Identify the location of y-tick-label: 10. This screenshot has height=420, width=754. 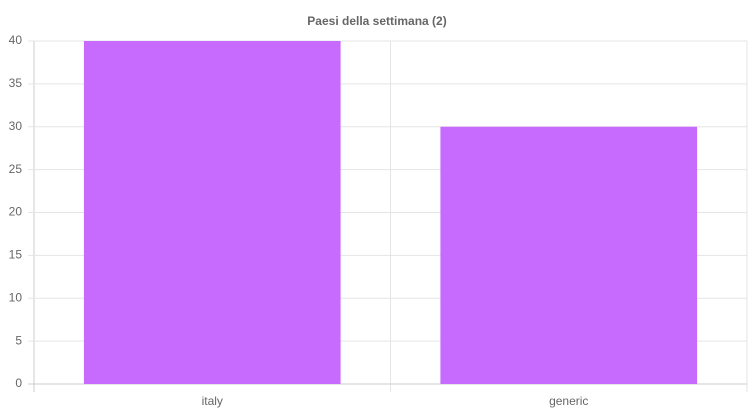
(16, 297).